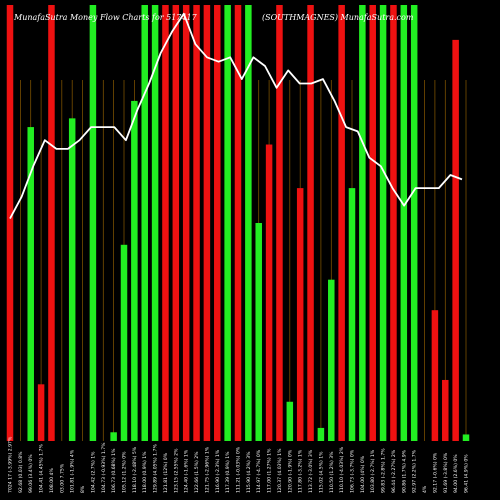 This screenshot has height=500, width=500. I want to click on x-tick-label: 122.66 (1.5%) 2%, so click(197, 472).